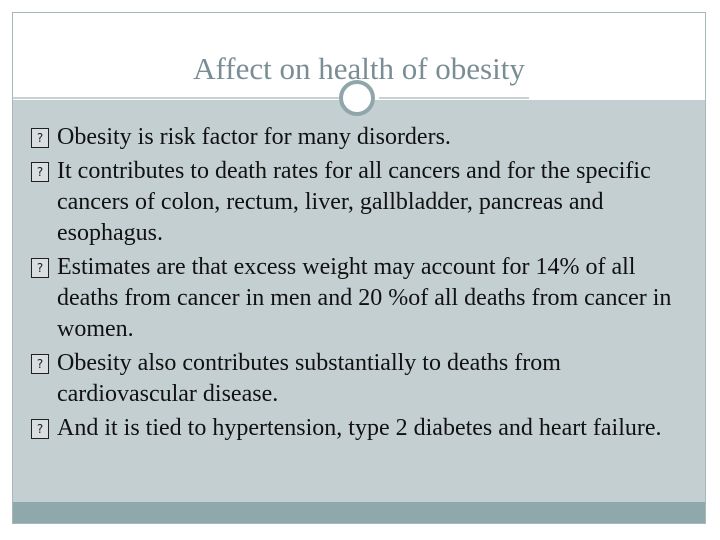 This screenshot has height=540, width=720. What do you see at coordinates (454, 98) in the screenshot?
I see `divider-right` at bounding box center [454, 98].